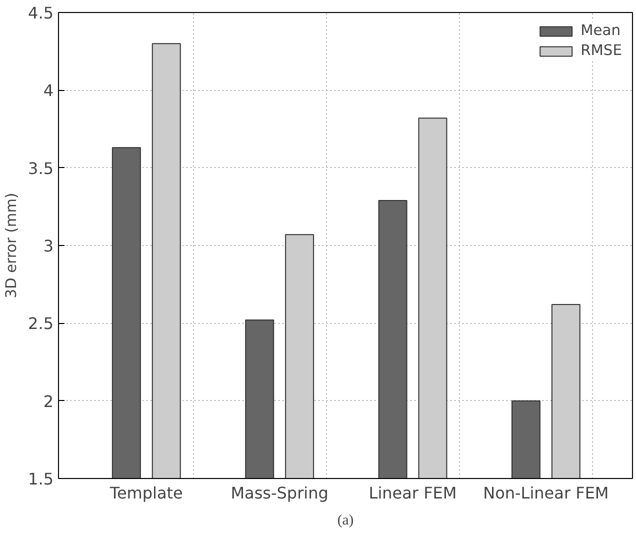 Image resolution: width=636 pixels, height=533 pixels. I want to click on legend-label: RMSE, so click(601, 50).